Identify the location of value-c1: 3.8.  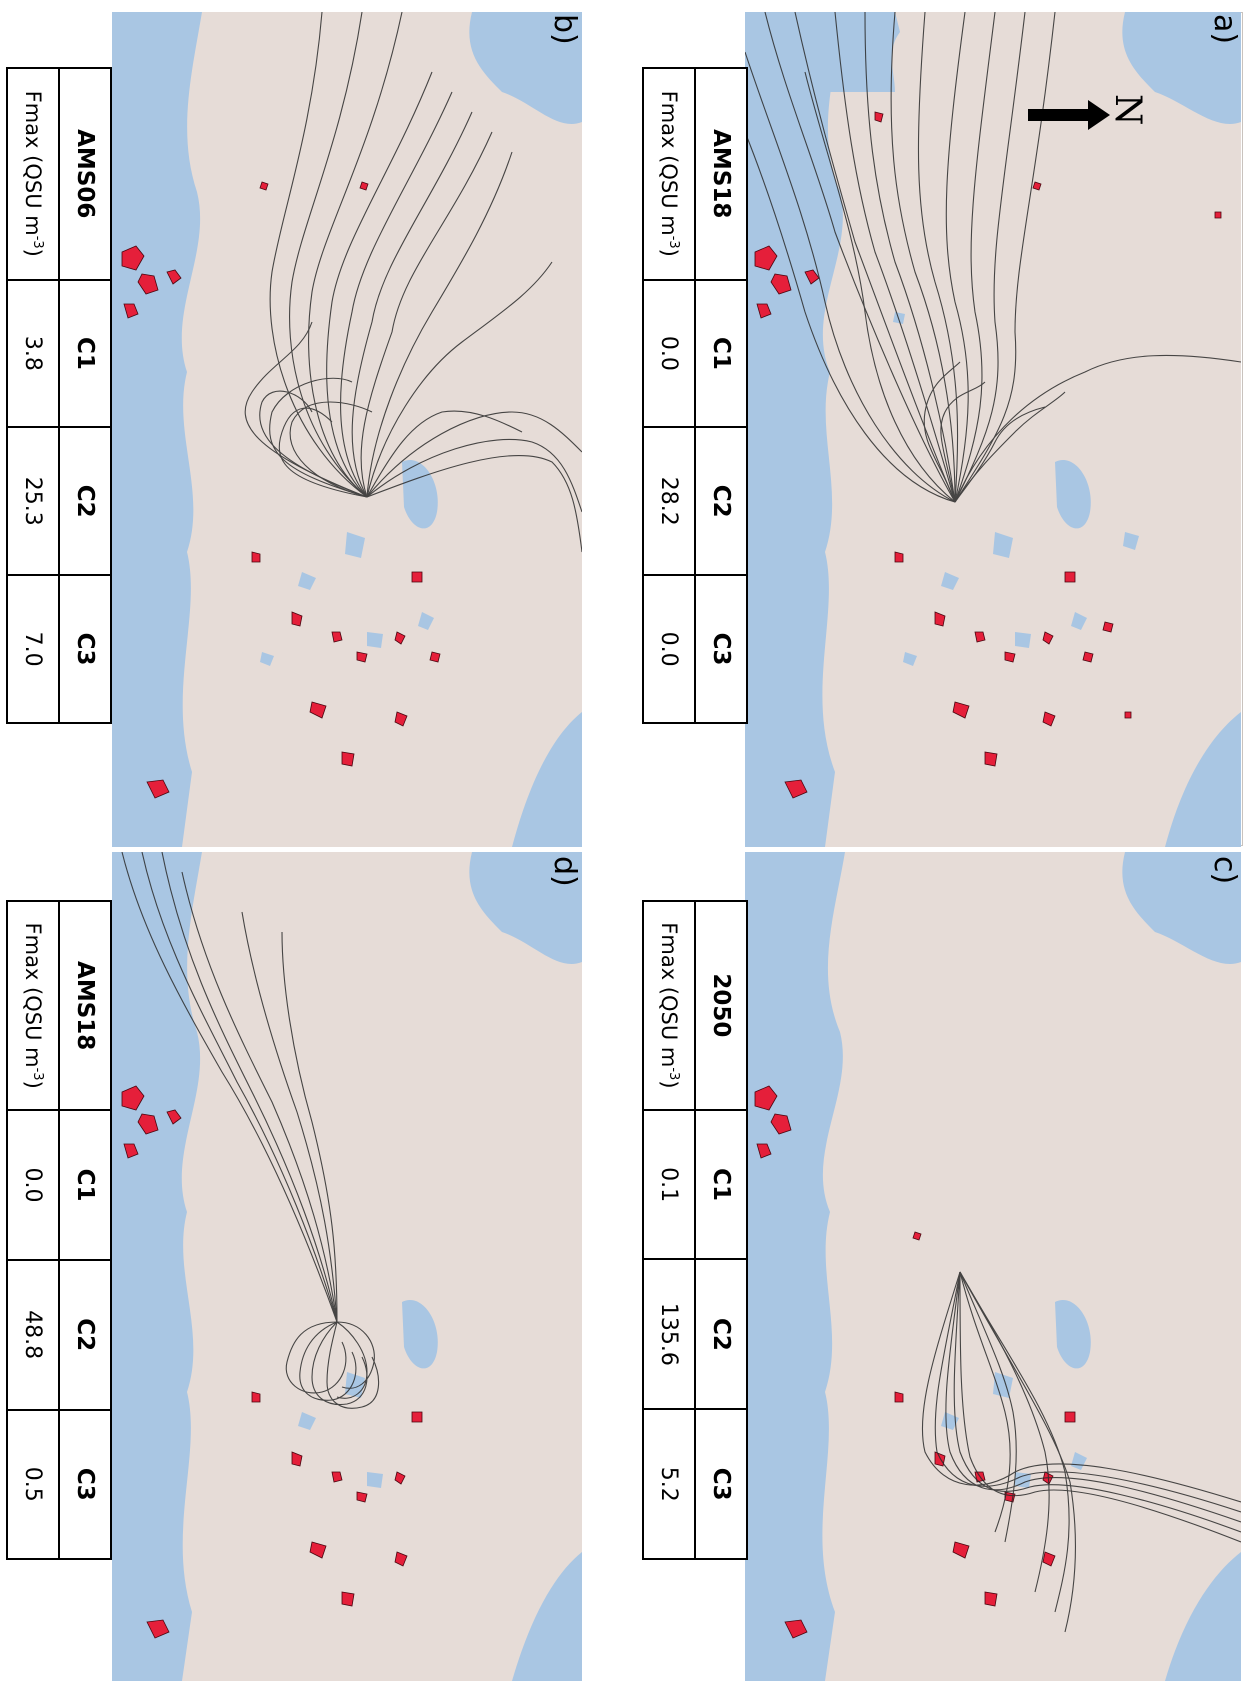
(33, 353).